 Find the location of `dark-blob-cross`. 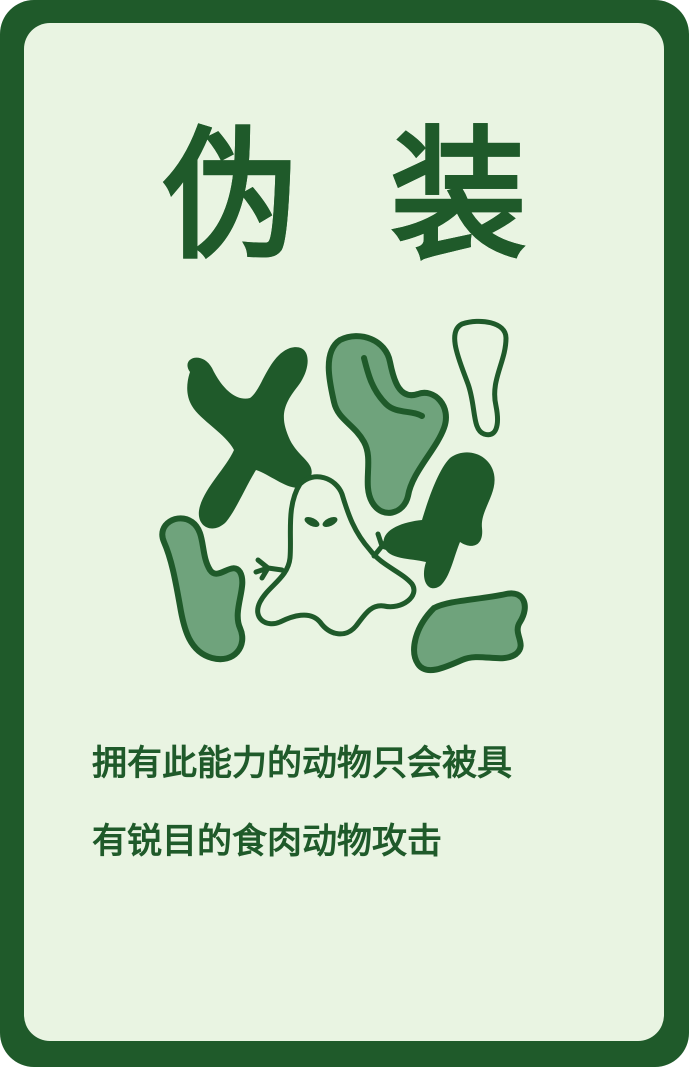

dark-blob-cross is located at coordinates (439, 520).